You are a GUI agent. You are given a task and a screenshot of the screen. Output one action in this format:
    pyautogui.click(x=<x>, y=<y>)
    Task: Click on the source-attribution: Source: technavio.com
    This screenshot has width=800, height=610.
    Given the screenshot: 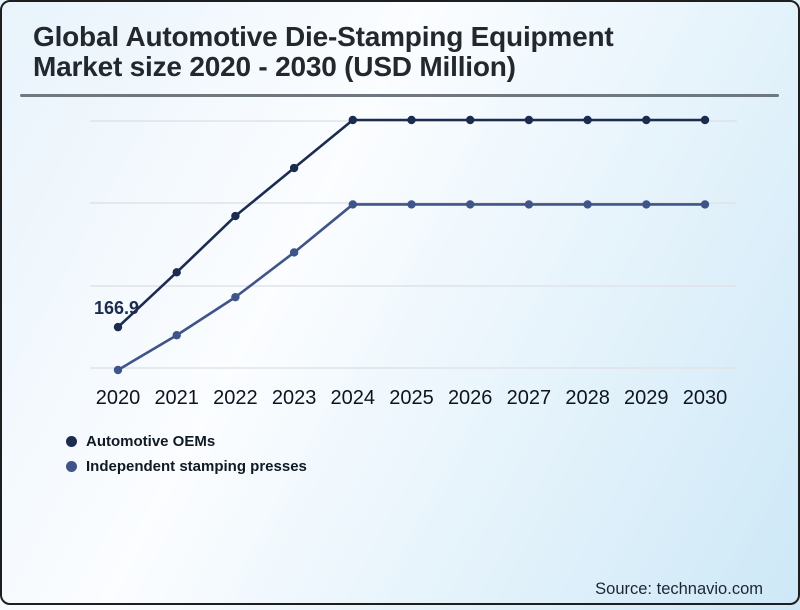 What is the action you would take?
    pyautogui.click(x=679, y=589)
    